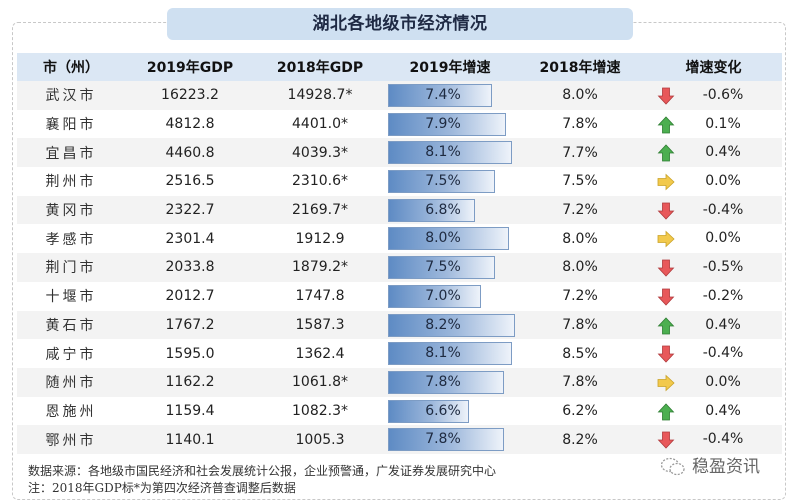 The image size is (800, 500). What do you see at coordinates (723, 439) in the screenshot?
I see `change-value: -0.4%` at bounding box center [723, 439].